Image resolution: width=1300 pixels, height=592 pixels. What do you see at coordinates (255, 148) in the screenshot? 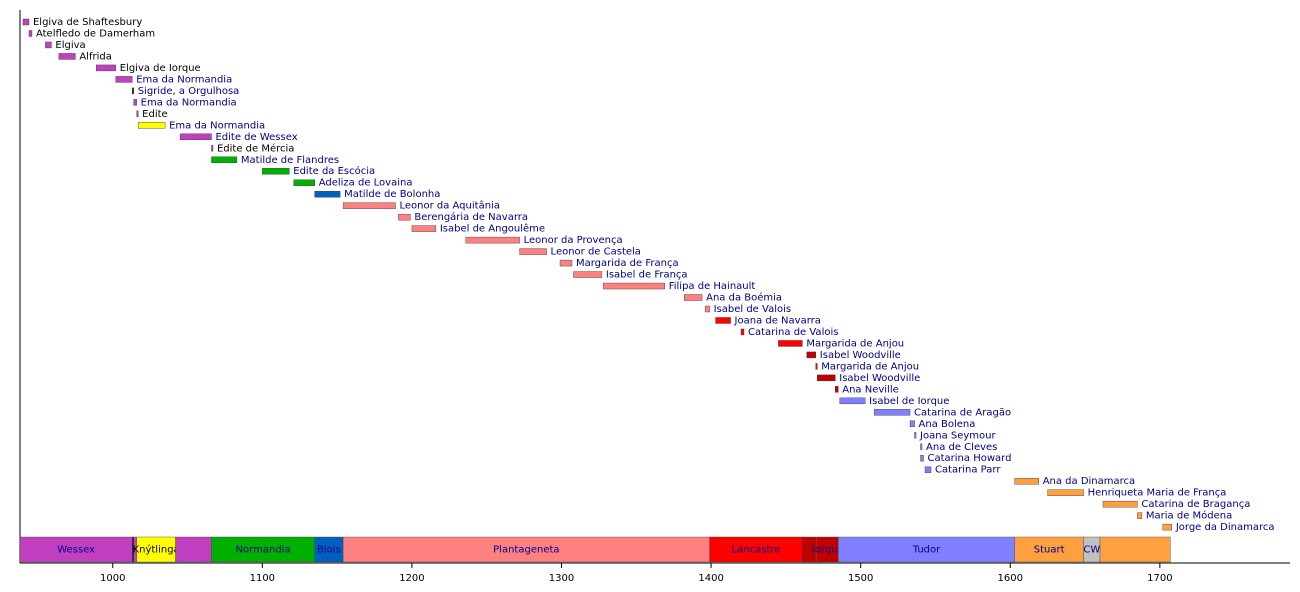
I see `queen-label: Edite de Mércia` at bounding box center [255, 148].